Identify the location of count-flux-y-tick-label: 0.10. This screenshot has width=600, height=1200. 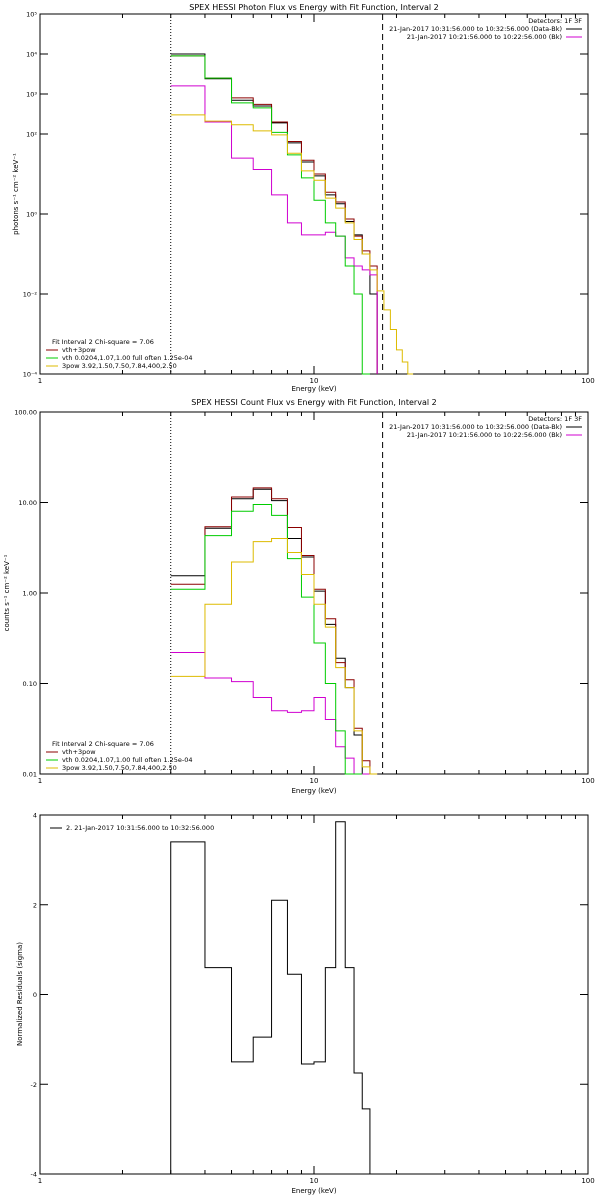
(30, 684).